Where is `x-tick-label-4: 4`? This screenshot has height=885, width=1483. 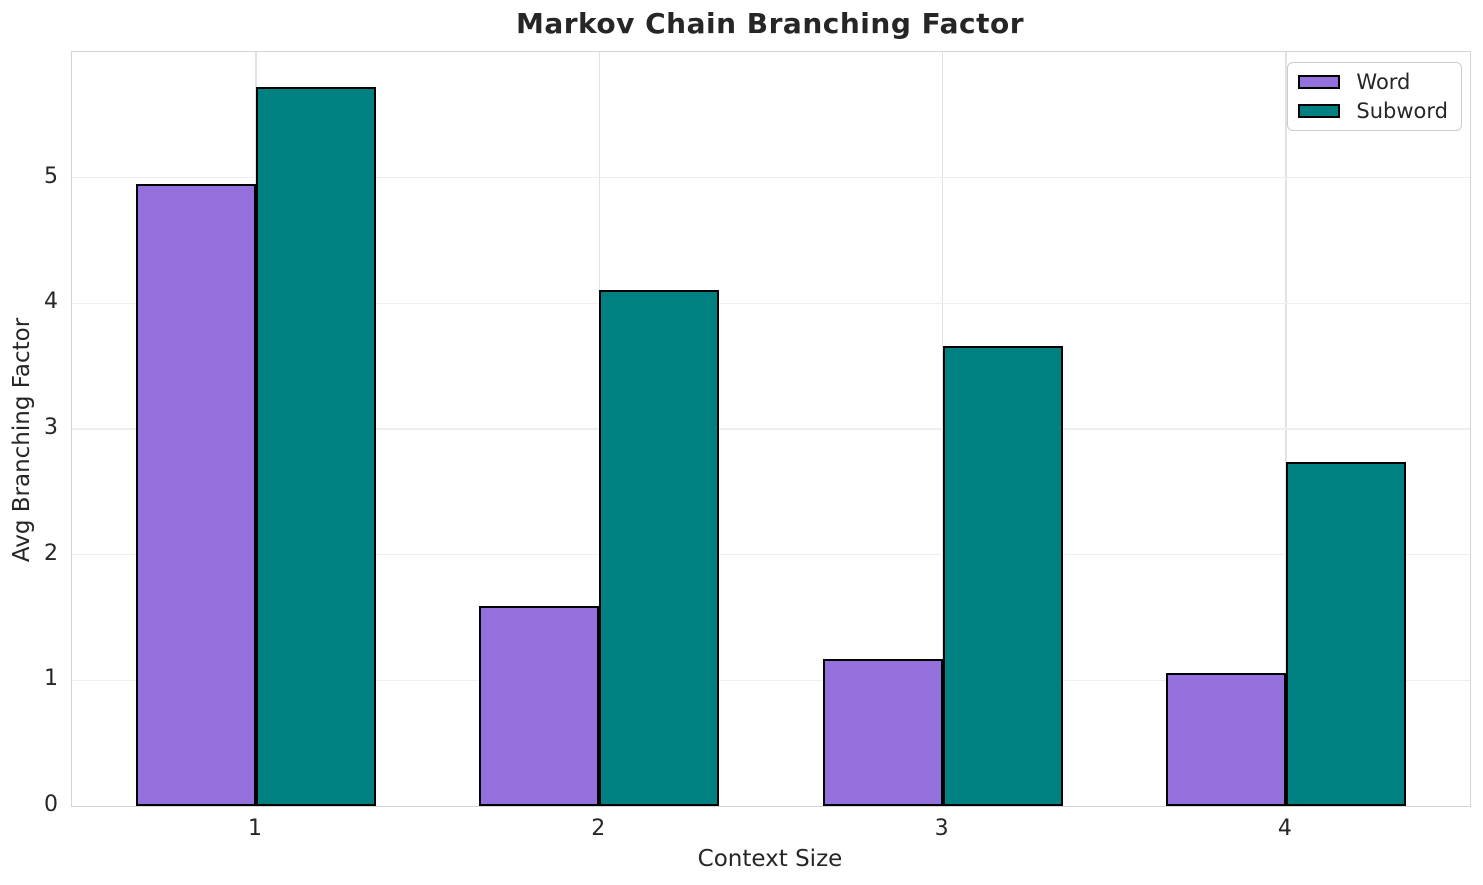
x-tick-label-4: 4 is located at coordinates (1284, 828).